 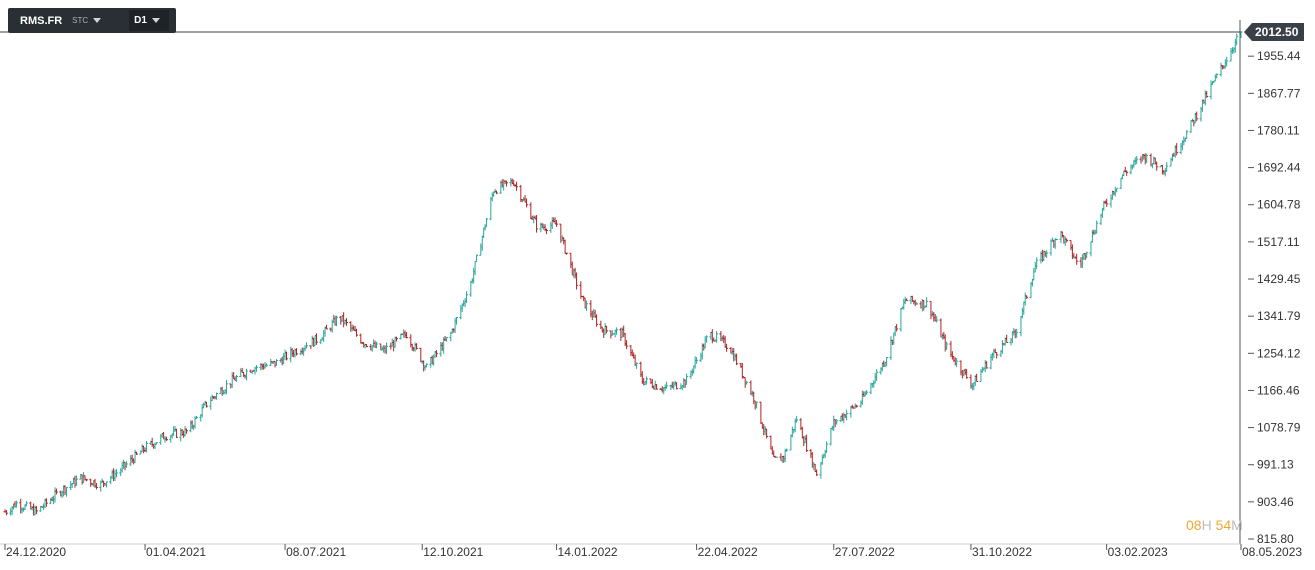 What do you see at coordinates (1206, 525) in the screenshot?
I see `countdown-hours-unit: H` at bounding box center [1206, 525].